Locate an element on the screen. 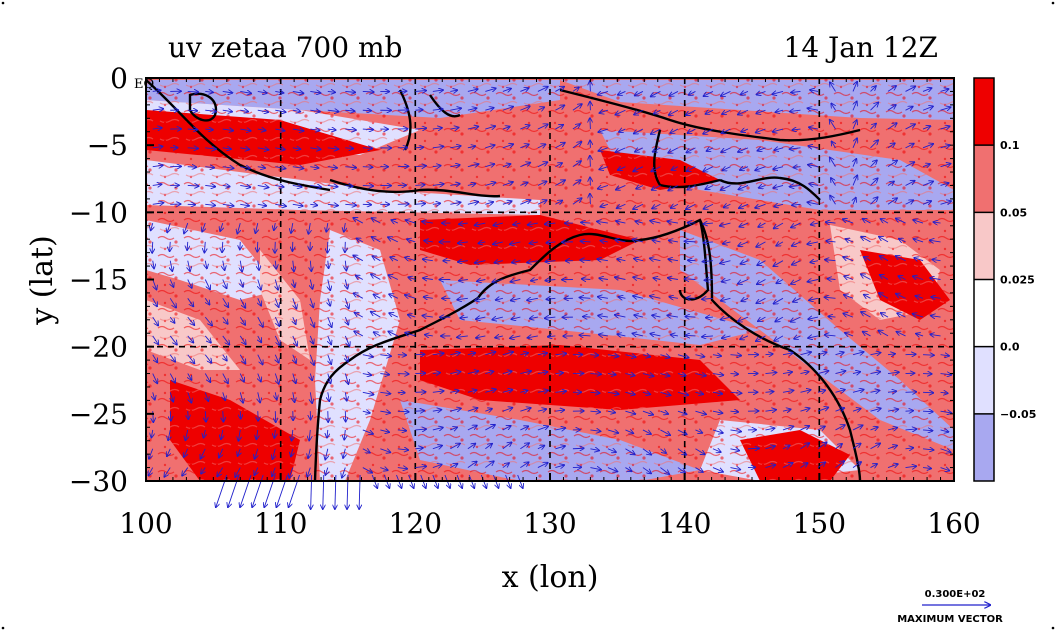  x-tick-label: 110 is located at coordinates (280, 523).